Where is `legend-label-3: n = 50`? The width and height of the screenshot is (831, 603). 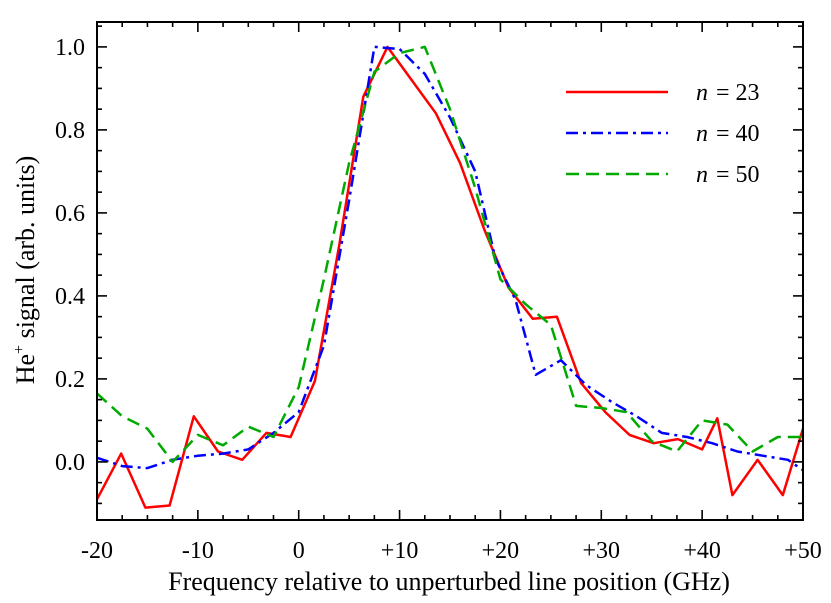 legend-label-3: n = 50 is located at coordinates (728, 175).